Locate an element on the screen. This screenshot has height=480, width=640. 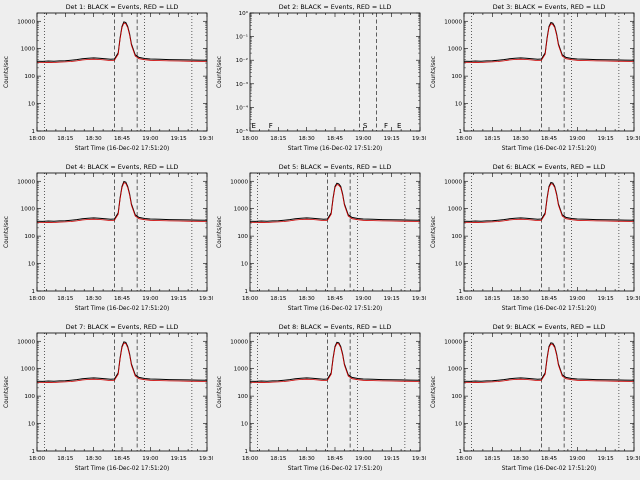
interval-letter-s: S is located at coordinates (365, 126).